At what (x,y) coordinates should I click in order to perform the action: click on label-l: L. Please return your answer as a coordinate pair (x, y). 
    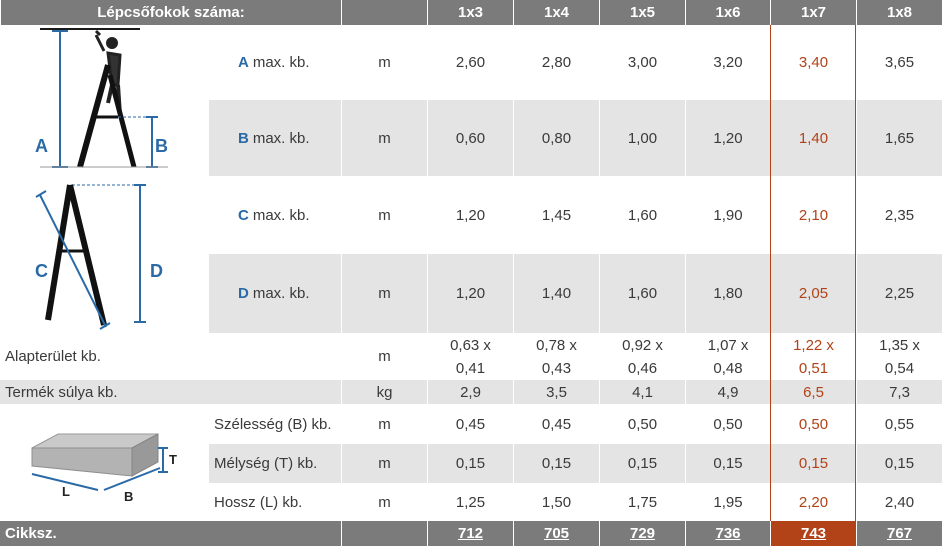
    Looking at the image, I should click on (66, 491).